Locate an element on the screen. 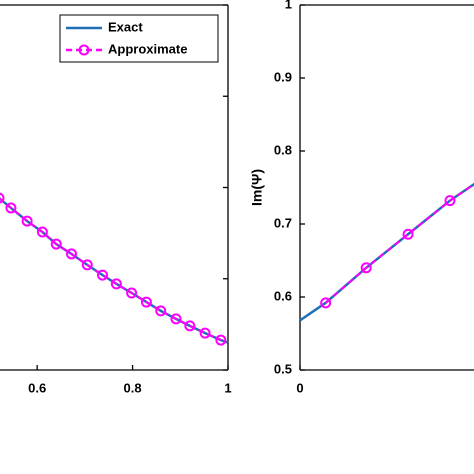  y-tick-label: 0.6 is located at coordinates (283, 295).